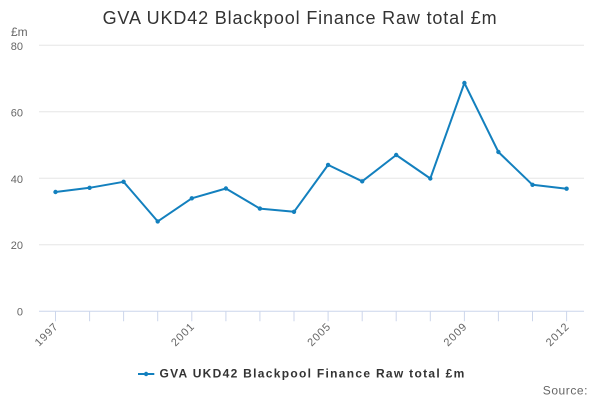 This screenshot has width=600, height=400. What do you see at coordinates (17, 47) in the screenshot?
I see `svg-text: 80` at bounding box center [17, 47].